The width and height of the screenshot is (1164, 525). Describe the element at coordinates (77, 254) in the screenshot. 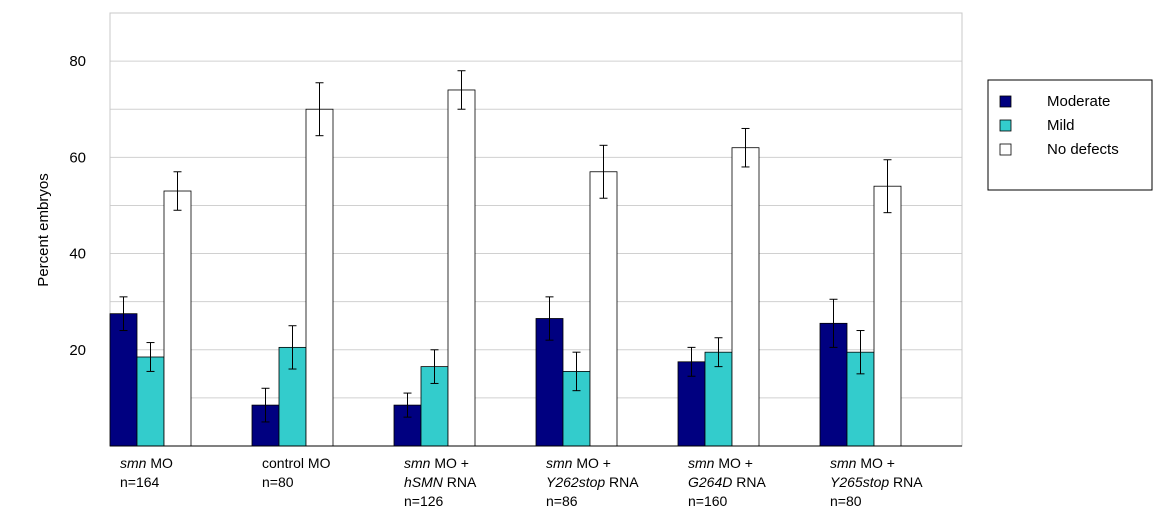

I see `y-tick-label: 40` at that location.